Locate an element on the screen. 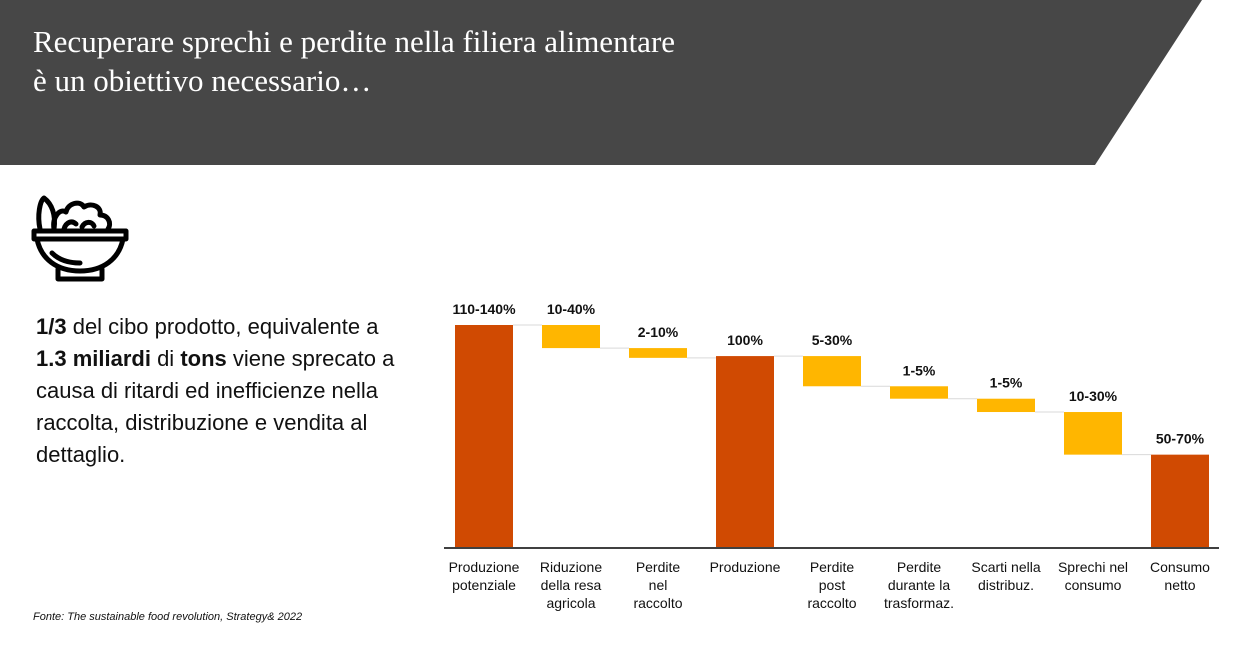 This screenshot has width=1250, height=650. stat-fraction: 1/3 is located at coordinates (51, 326).